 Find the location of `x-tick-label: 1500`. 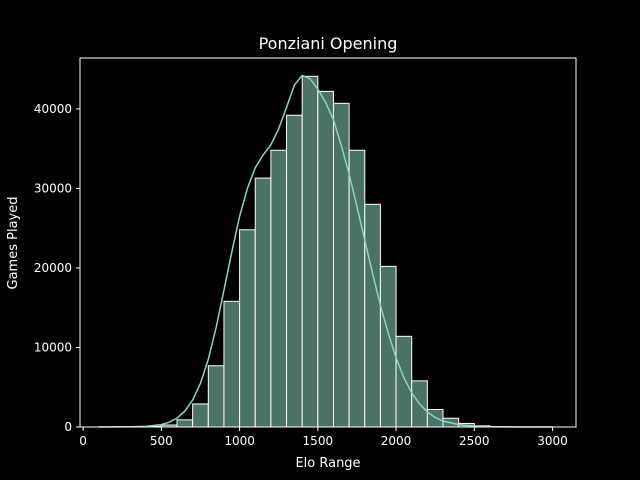

x-tick-label: 1500 is located at coordinates (318, 441).